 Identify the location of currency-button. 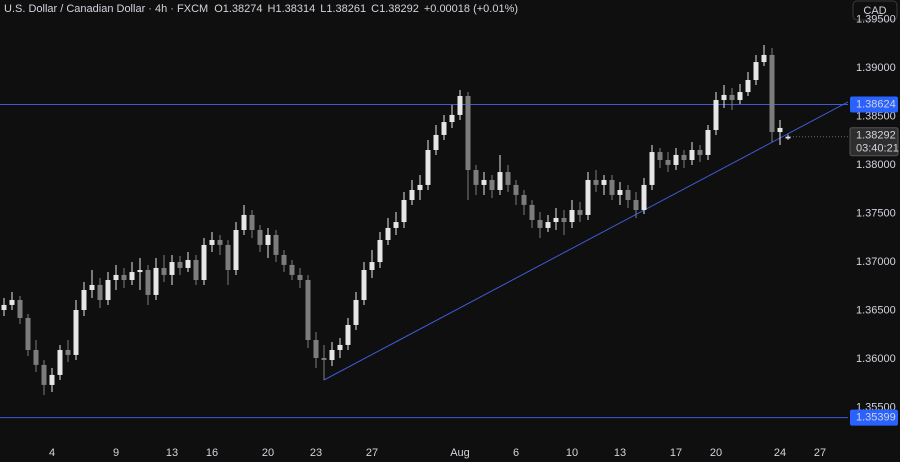
(875, 10).